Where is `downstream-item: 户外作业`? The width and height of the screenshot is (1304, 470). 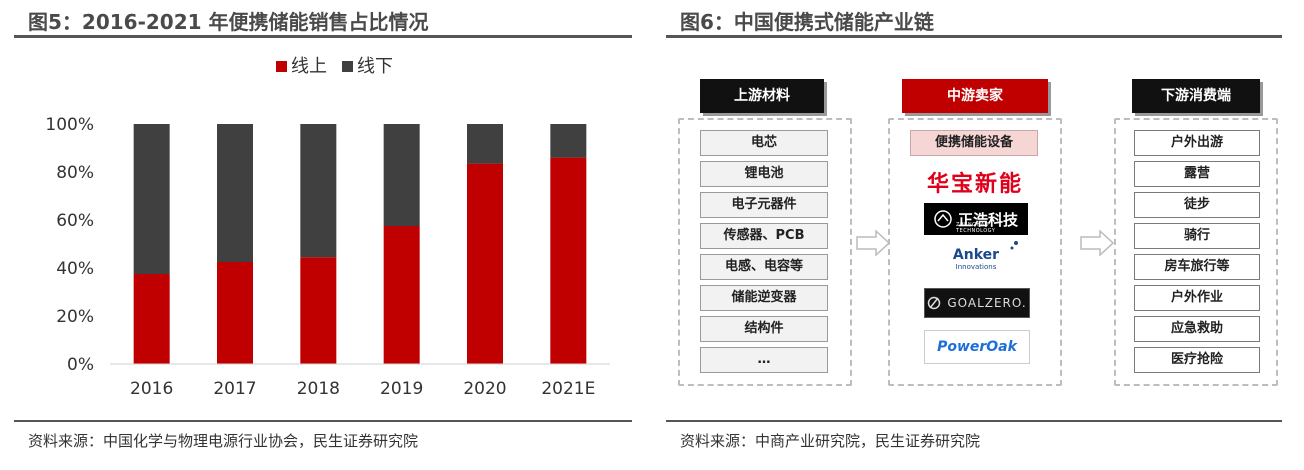 downstream-item: 户外作业 is located at coordinates (1197, 298).